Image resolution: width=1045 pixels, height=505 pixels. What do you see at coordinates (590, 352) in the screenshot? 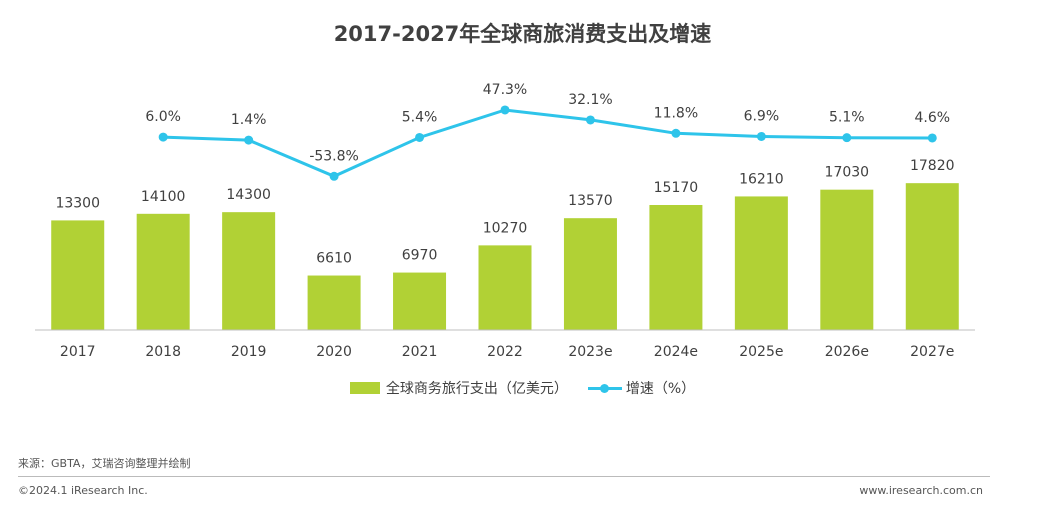
I see `x-tick-label: 2023e` at bounding box center [590, 352].